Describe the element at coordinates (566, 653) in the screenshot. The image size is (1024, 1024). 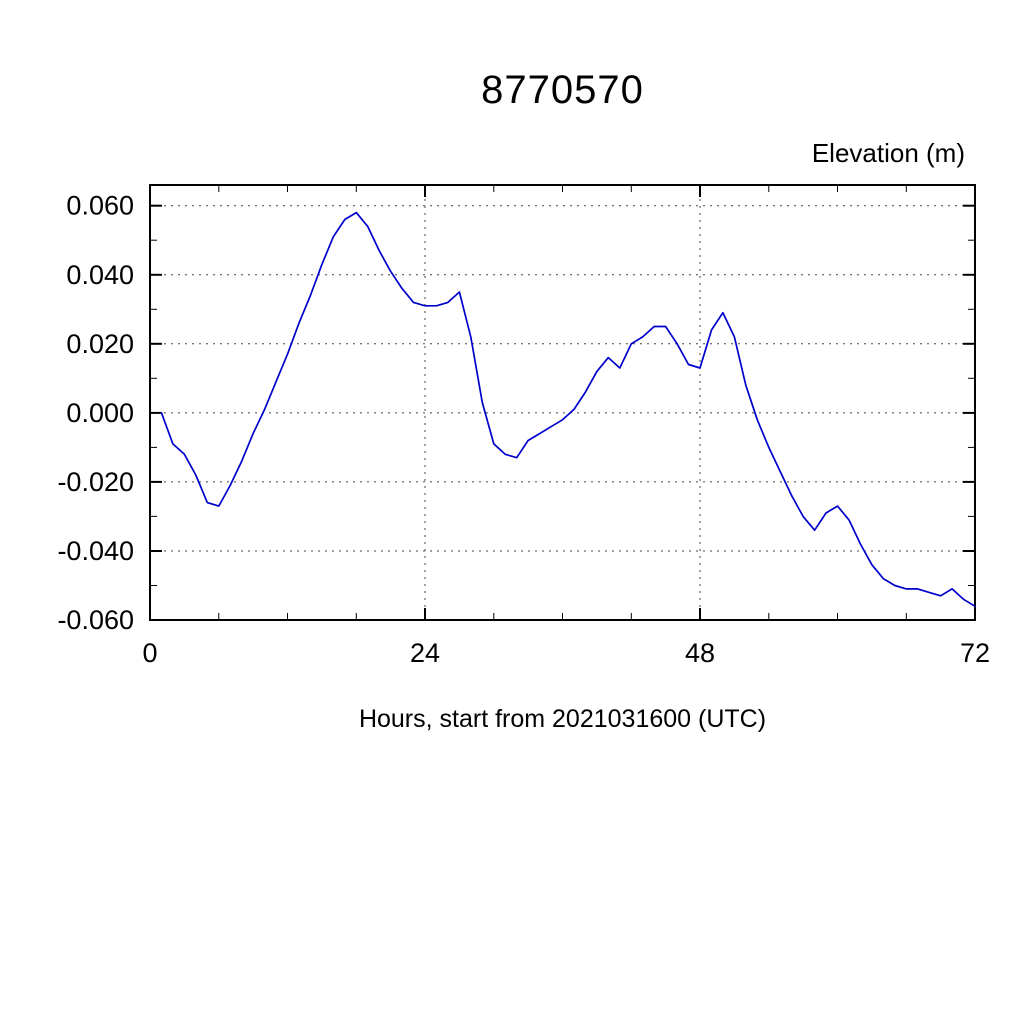
I see `x-axis-tick-labels: 0 24 48 72` at that location.